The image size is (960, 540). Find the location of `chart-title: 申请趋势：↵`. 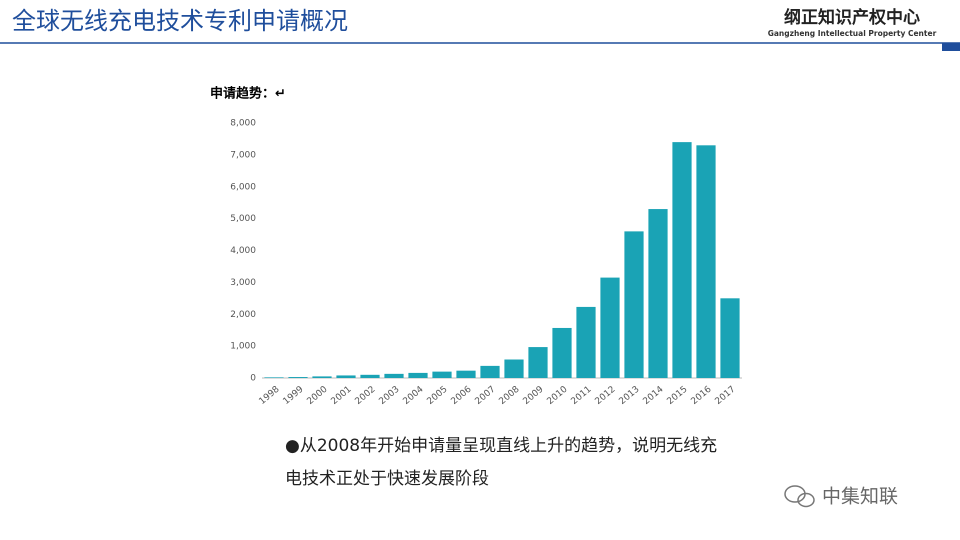

chart-title: 申请趋势：↵ is located at coordinates (248, 94).